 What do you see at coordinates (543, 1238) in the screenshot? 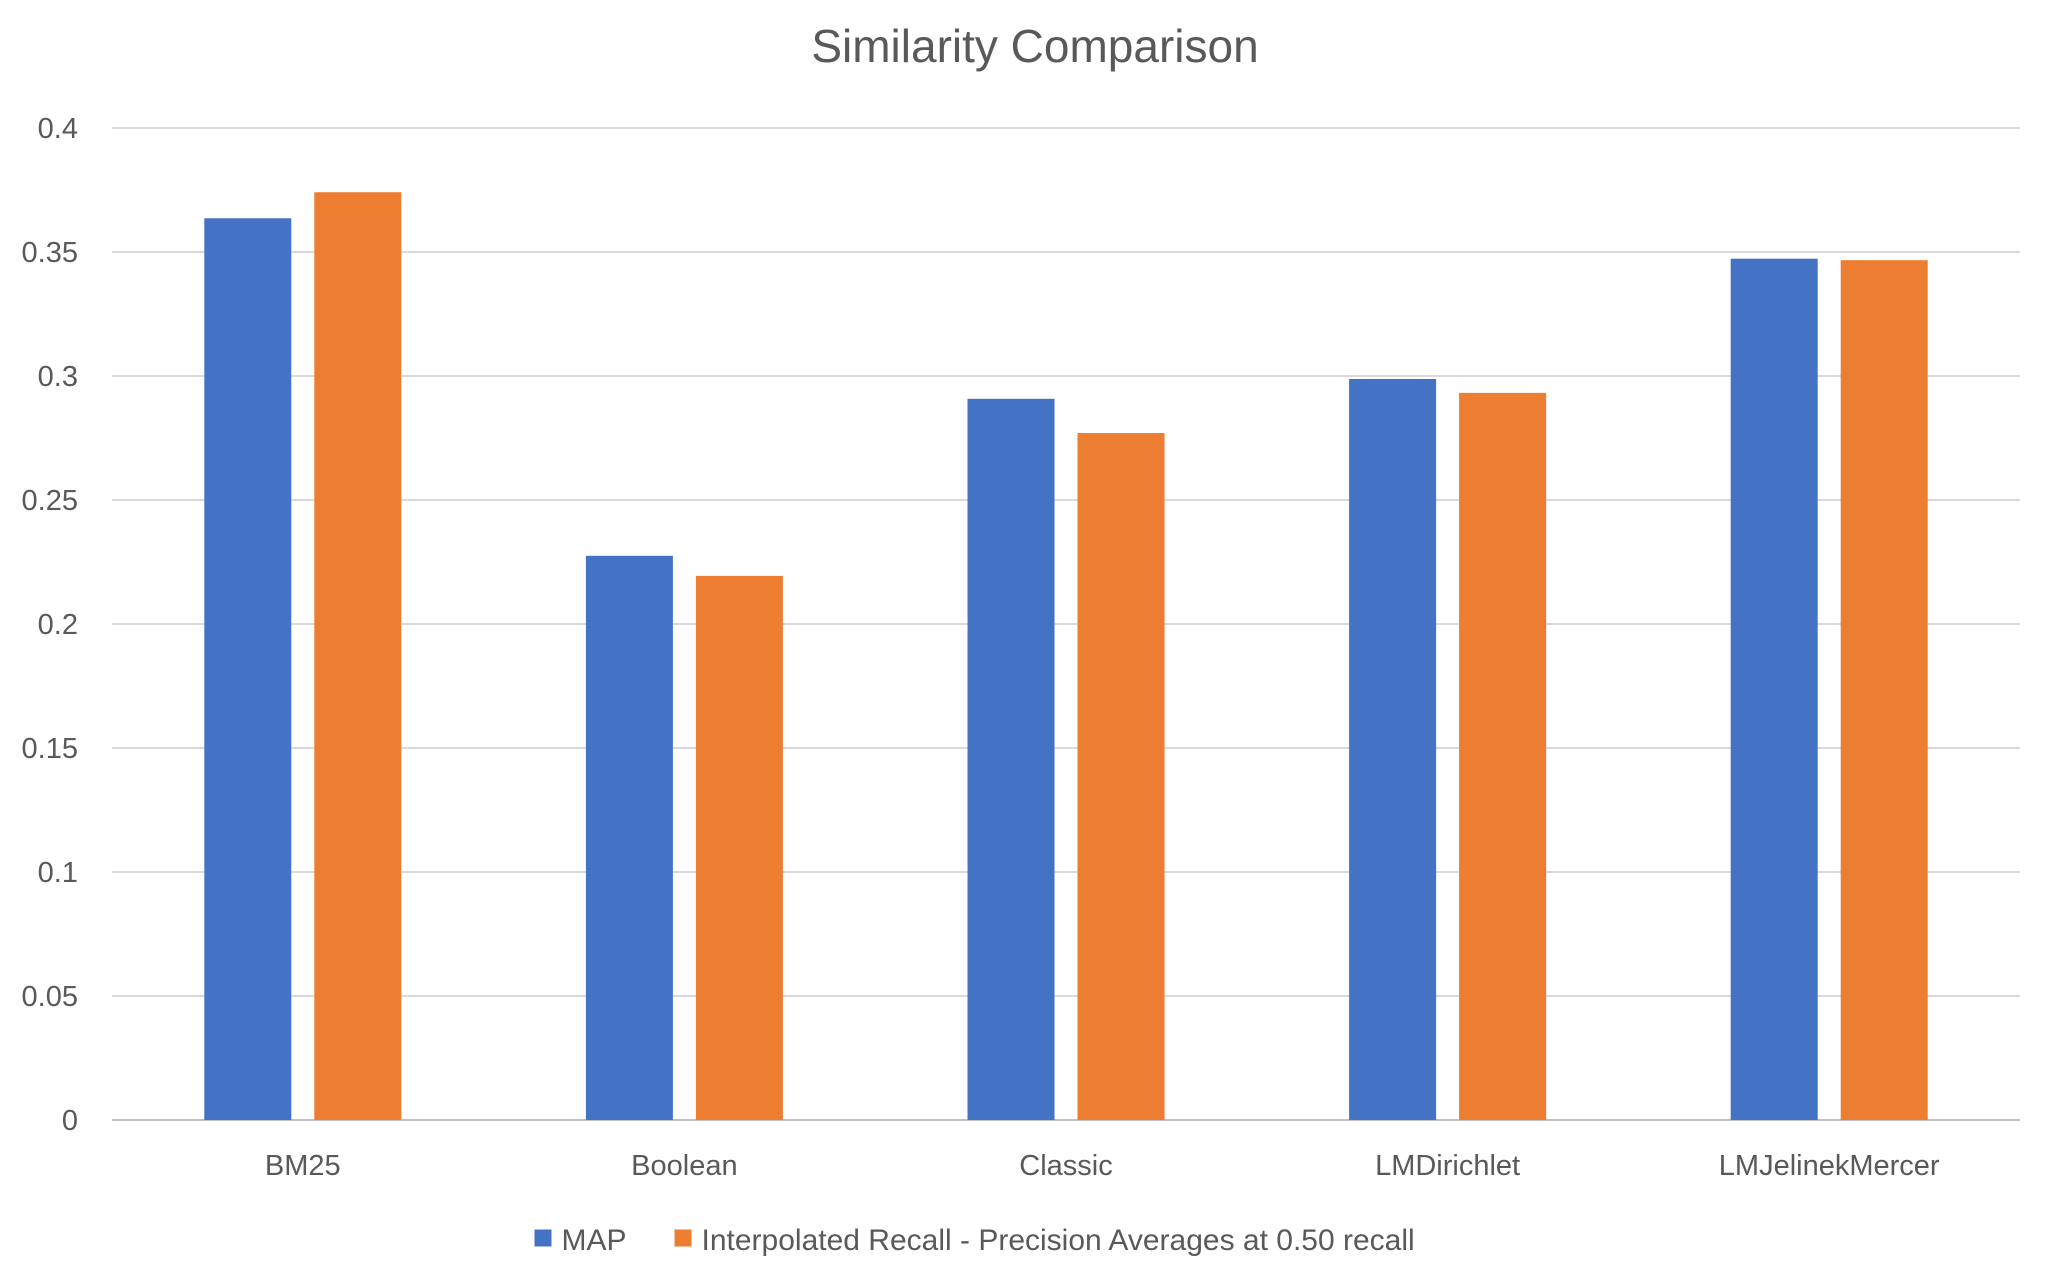
I see `legend-swatch-map` at bounding box center [543, 1238].